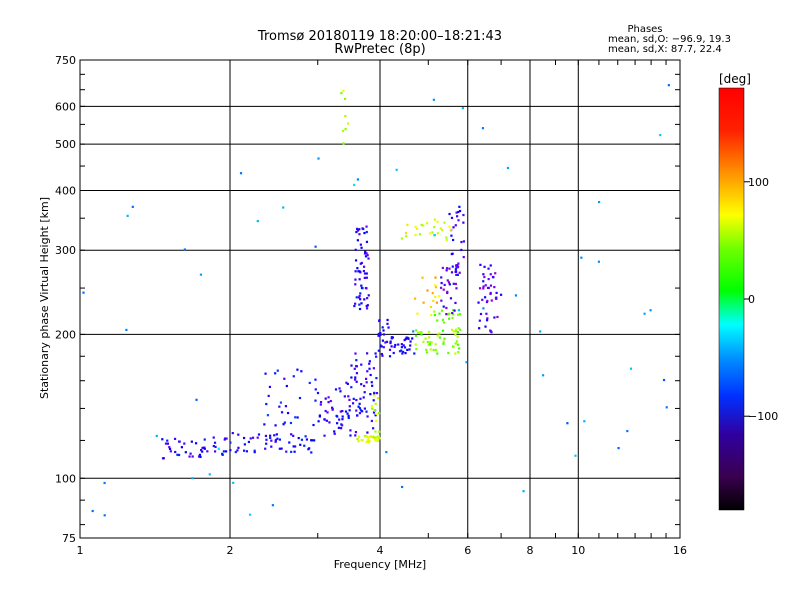 The height and width of the screenshot is (600, 800). Describe the element at coordinates (680, 550) in the screenshot. I see `x-tick-label: 16` at that location.